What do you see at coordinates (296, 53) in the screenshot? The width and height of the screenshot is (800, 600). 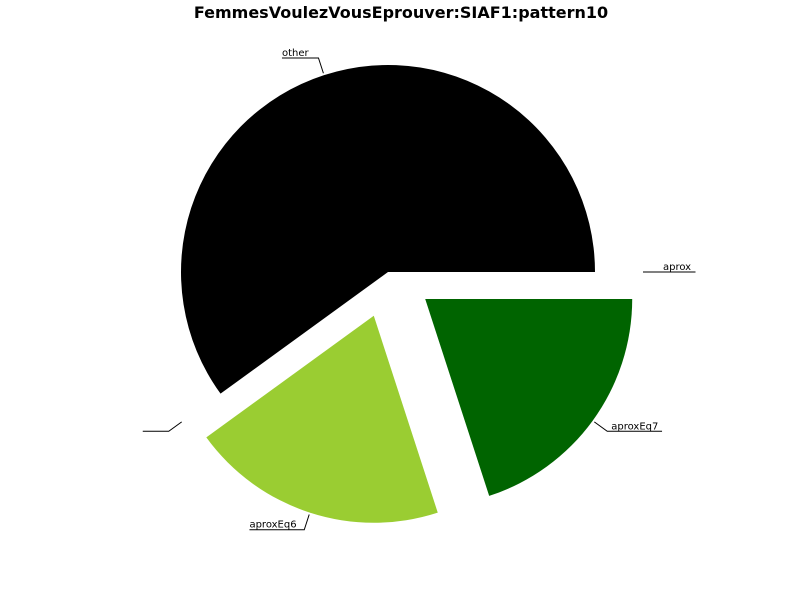 I see `slice-label-other: other` at bounding box center [296, 53].